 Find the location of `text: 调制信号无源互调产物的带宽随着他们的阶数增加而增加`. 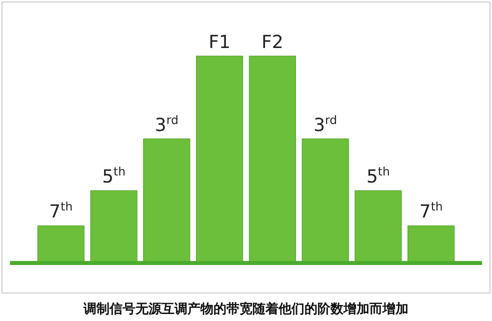

text: 调制信号无源互调产物的带宽随着他们的阶数增加而增加 is located at coordinates (245, 309).